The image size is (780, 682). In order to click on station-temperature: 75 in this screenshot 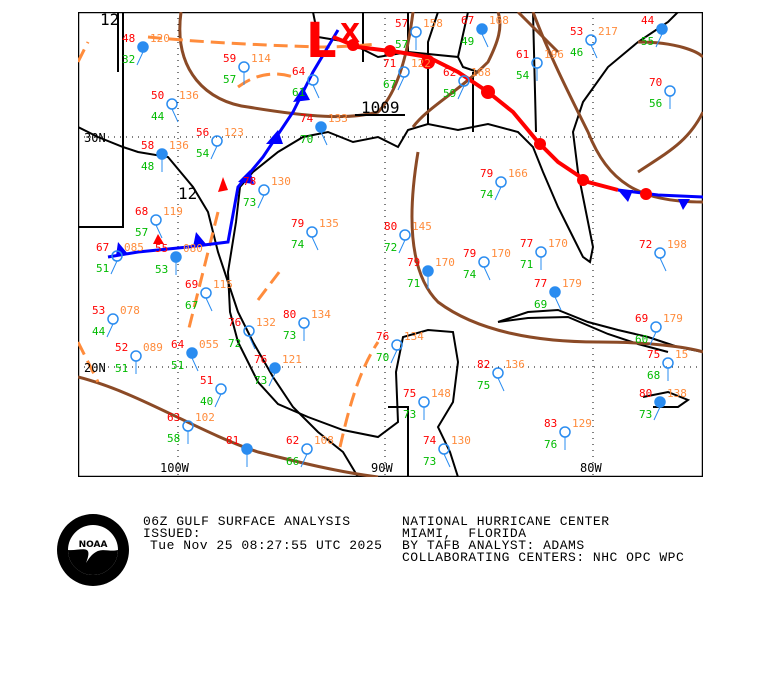, I will do `click(409, 393)`.